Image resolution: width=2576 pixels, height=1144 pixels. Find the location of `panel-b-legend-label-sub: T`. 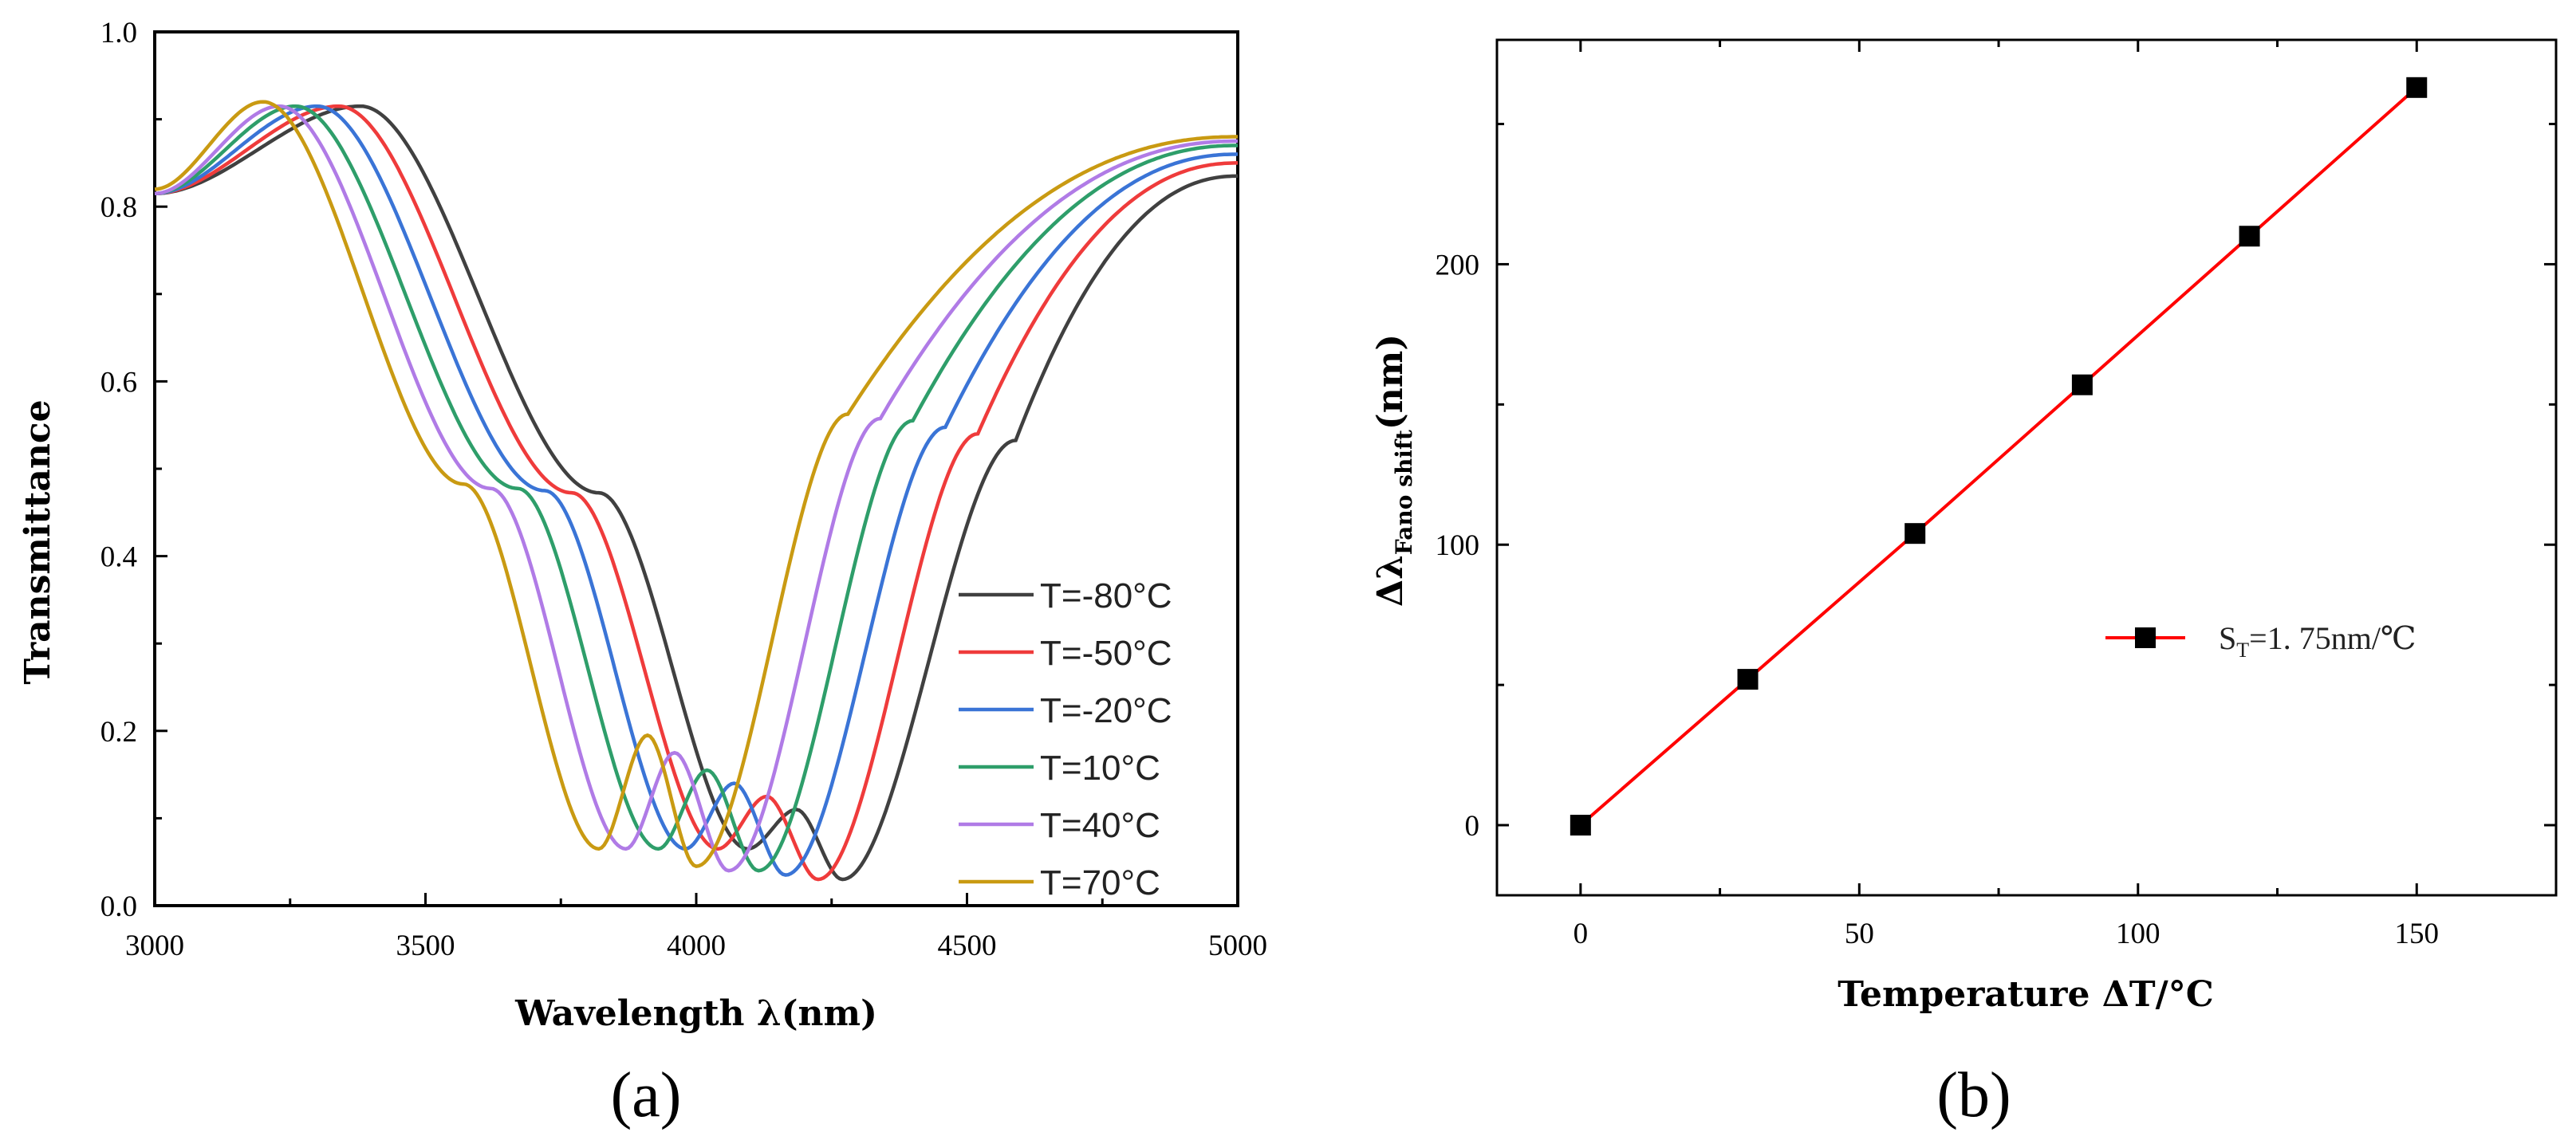

panel-b-legend-label-sub: T is located at coordinates (2242, 650).